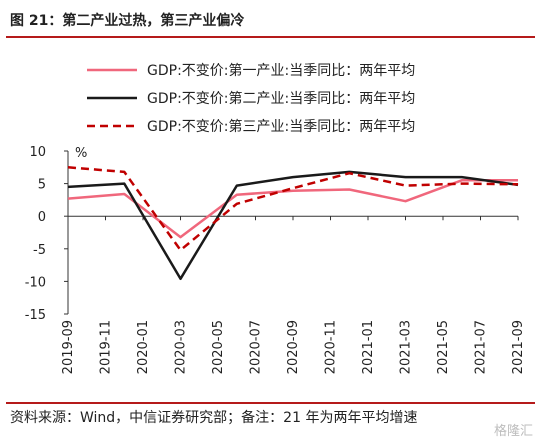  What do you see at coordinates (214, 418) in the screenshot?
I see `source-note: 资料来源：Wind，中信证券研究部；备注：21 年为两年平均增速` at bounding box center [214, 418].